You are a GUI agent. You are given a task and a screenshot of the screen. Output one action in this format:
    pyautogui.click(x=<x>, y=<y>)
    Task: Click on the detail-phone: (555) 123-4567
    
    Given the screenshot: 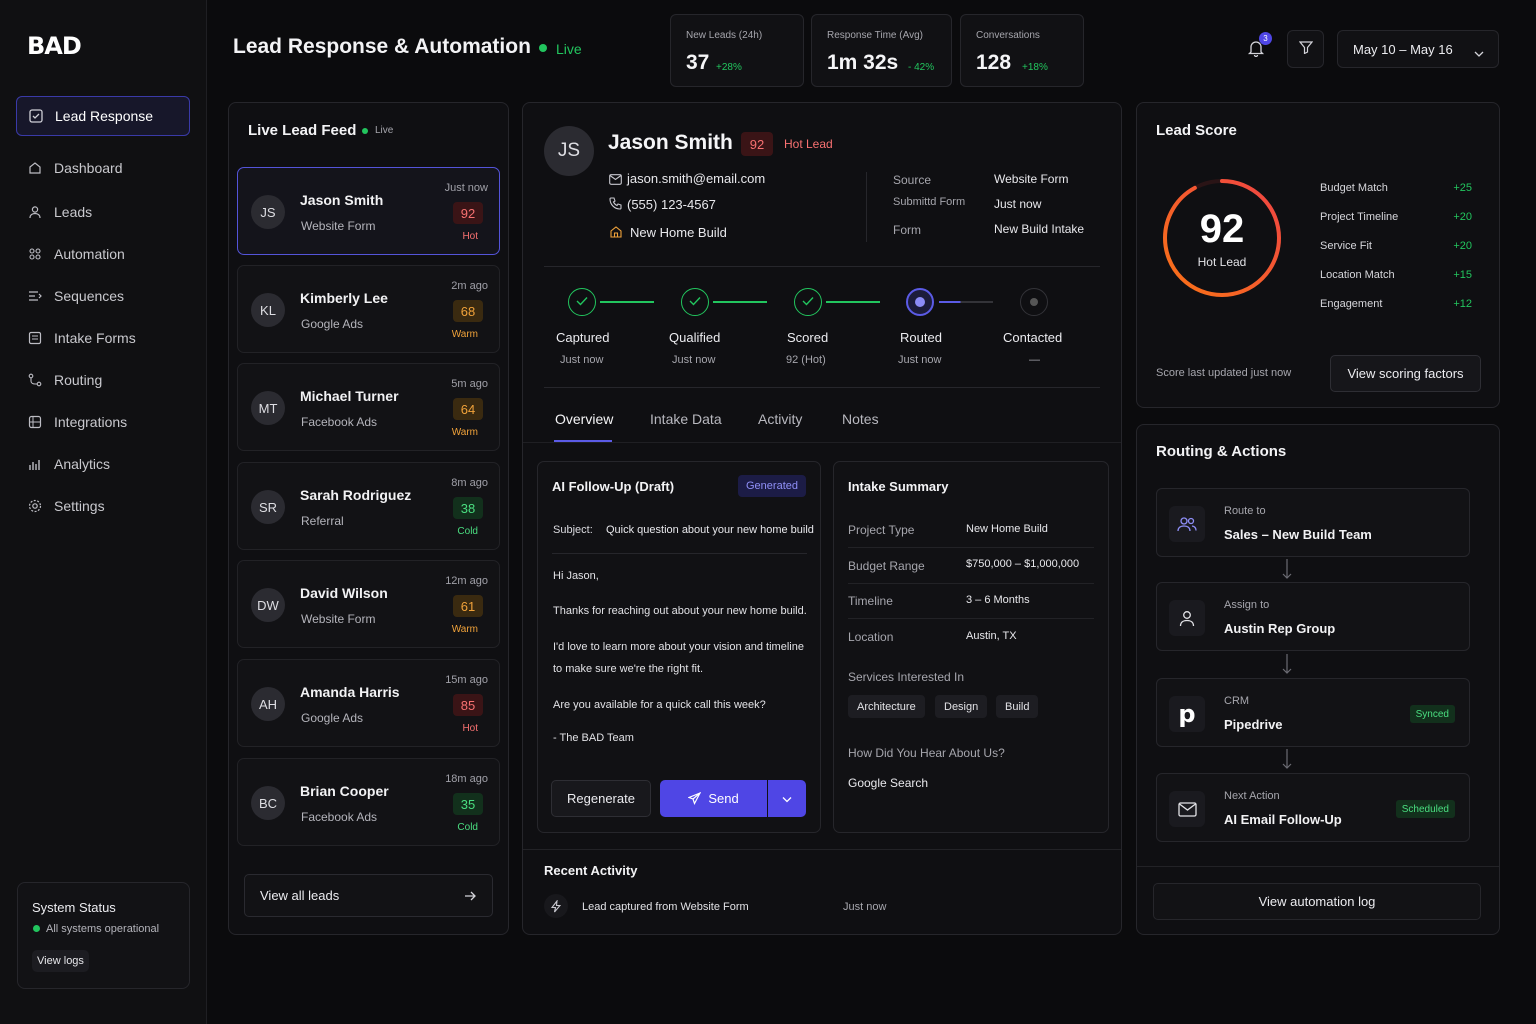 What is the action you would take?
    pyautogui.click(x=671, y=204)
    